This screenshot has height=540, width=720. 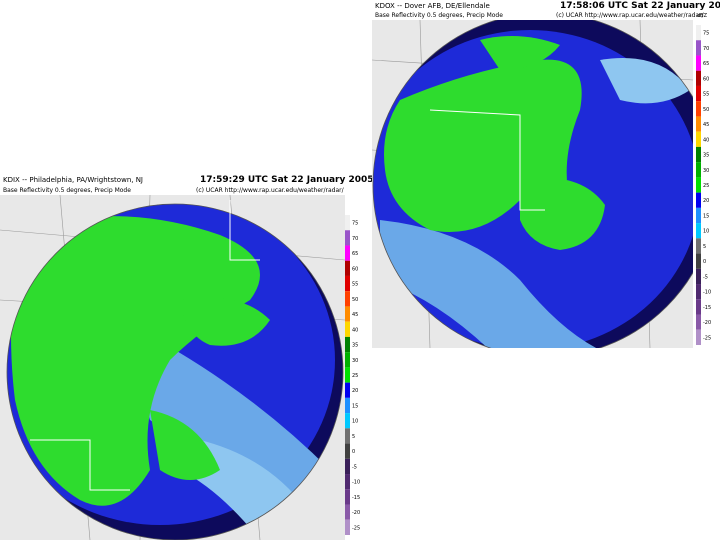 I want to click on left-time: 17:59:29 UTC Sat 22 January 2005, so click(x=287, y=180).